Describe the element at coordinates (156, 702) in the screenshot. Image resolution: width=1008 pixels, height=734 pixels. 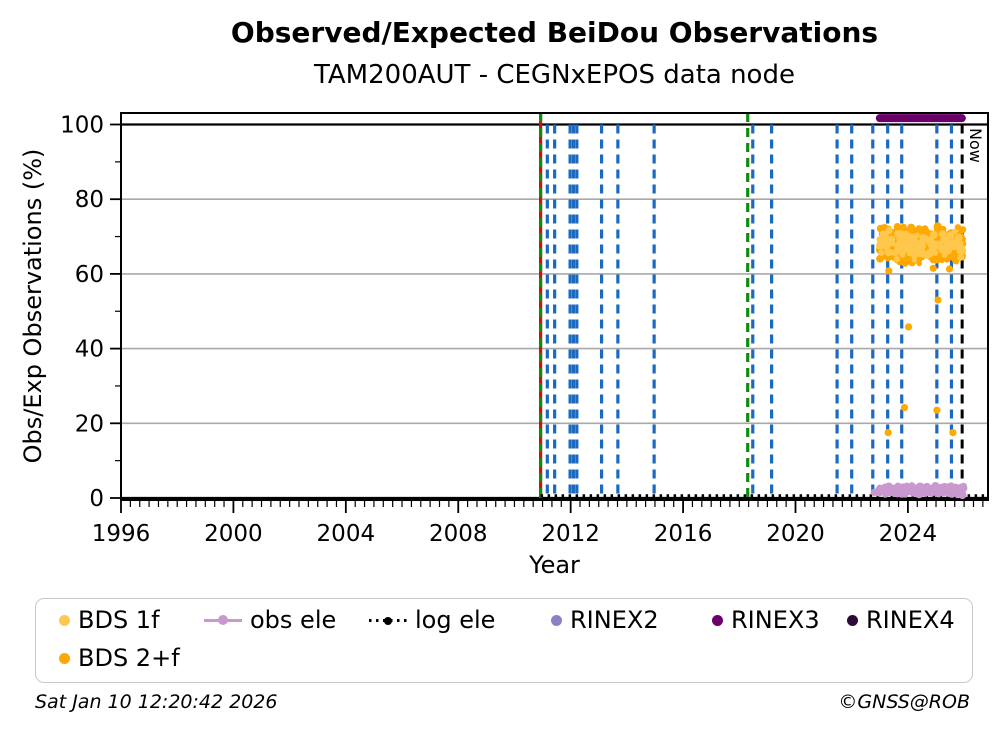
I see `timestamp: Sat Jan 10 12:20:42 2026` at that location.